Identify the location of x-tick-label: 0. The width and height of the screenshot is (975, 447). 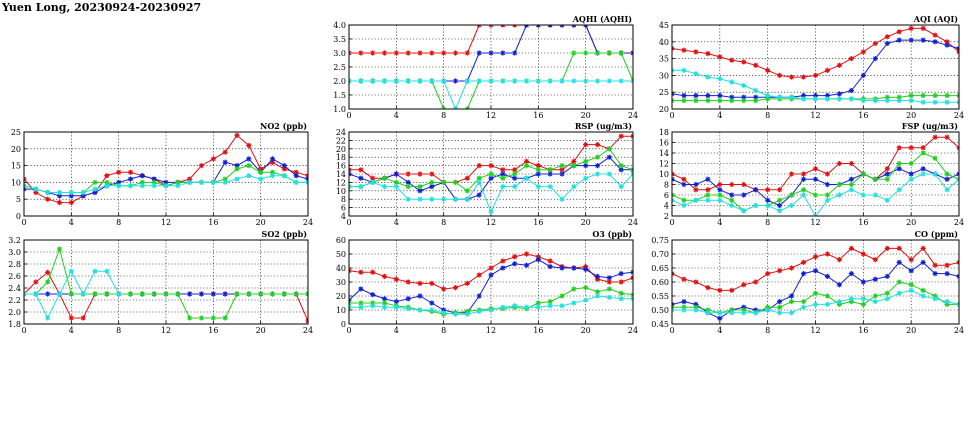
(23, 222).